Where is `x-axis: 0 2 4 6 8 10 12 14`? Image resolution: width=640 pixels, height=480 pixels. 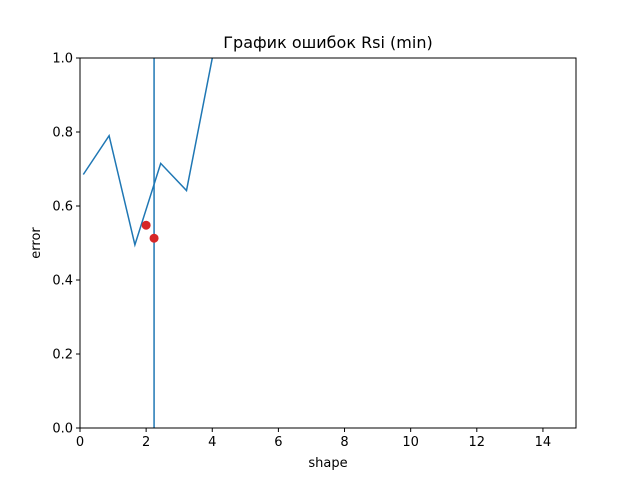
x-axis: 0 2 4 6 8 10 12 14 is located at coordinates (313, 439).